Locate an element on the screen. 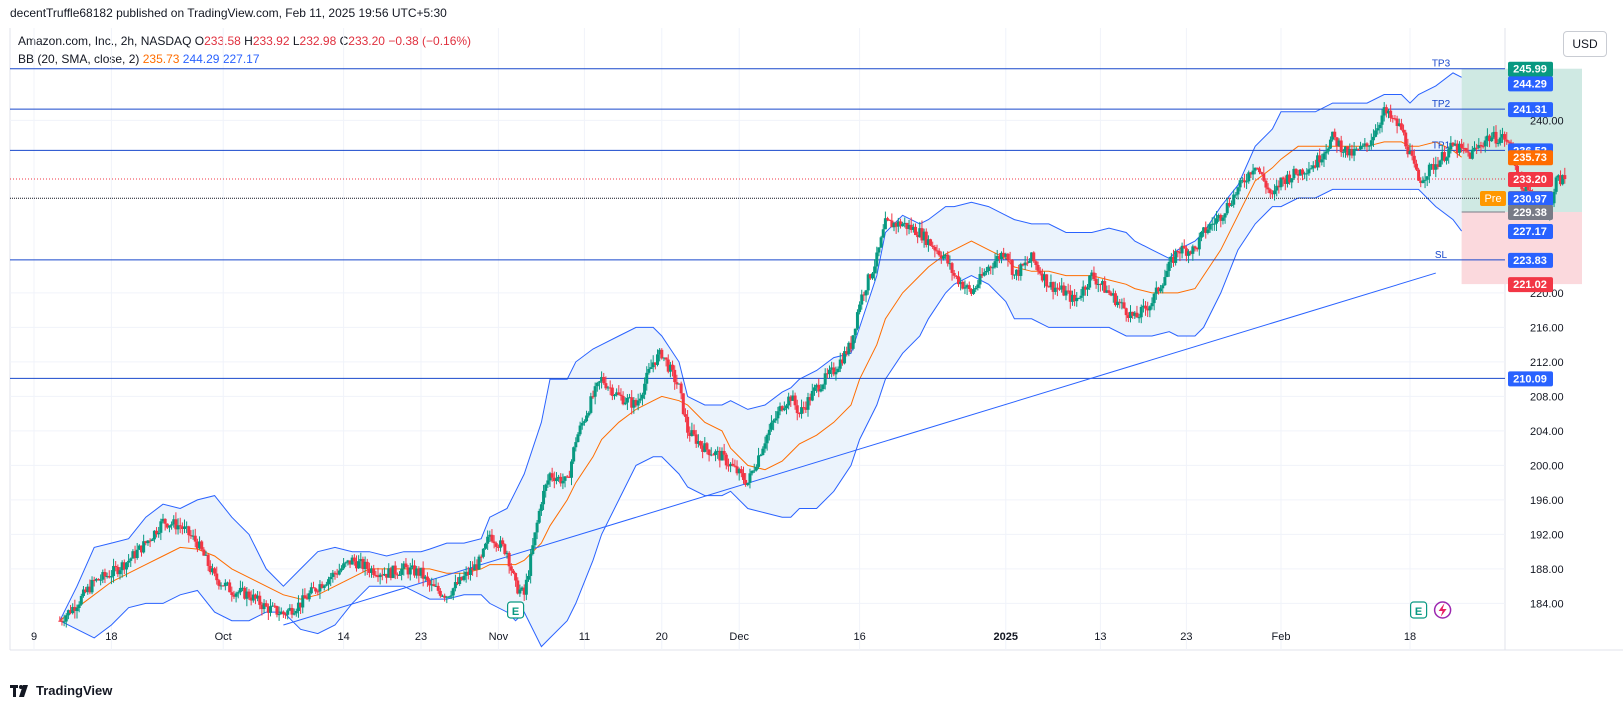  brand-name: TradingView is located at coordinates (74, 690).